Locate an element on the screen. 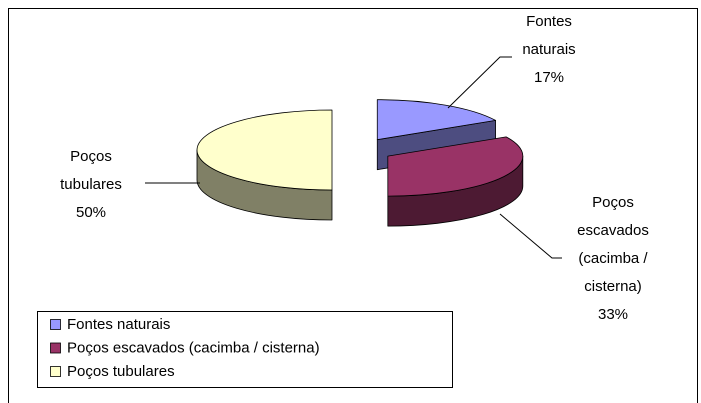 This screenshot has height=403, width=701. data-label: Poços tubulares 50% is located at coordinates (91, 185).